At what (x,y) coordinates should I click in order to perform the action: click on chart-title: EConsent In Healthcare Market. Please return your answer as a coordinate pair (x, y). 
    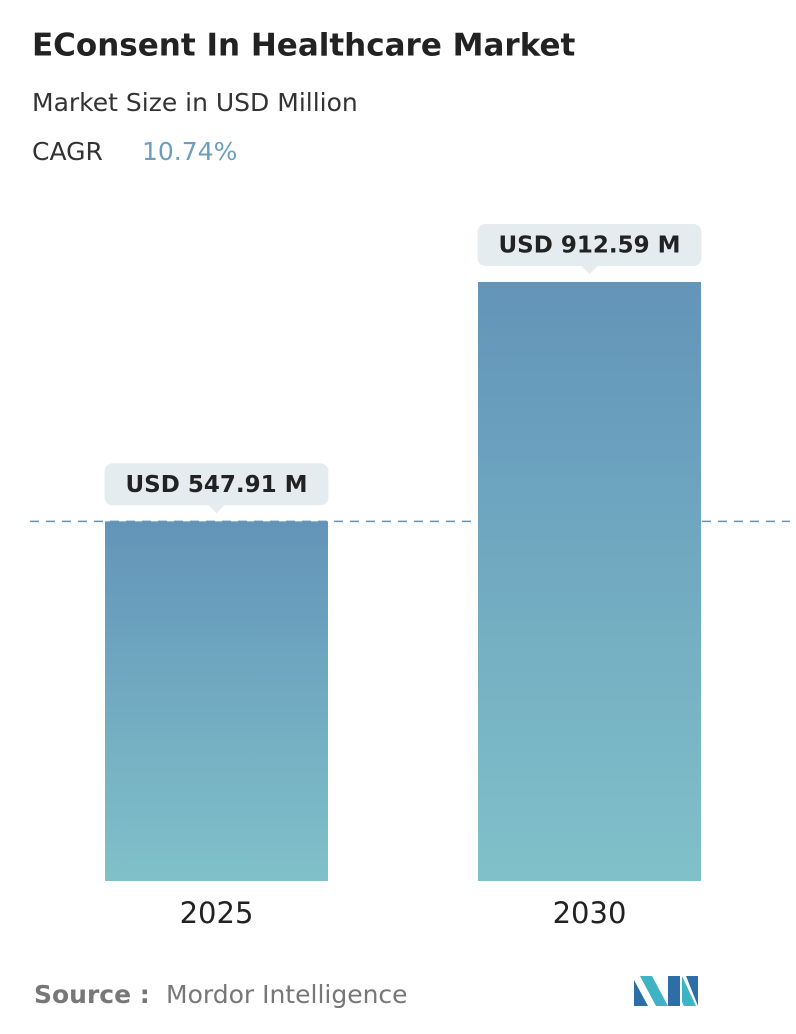
    Looking at the image, I should click on (304, 46).